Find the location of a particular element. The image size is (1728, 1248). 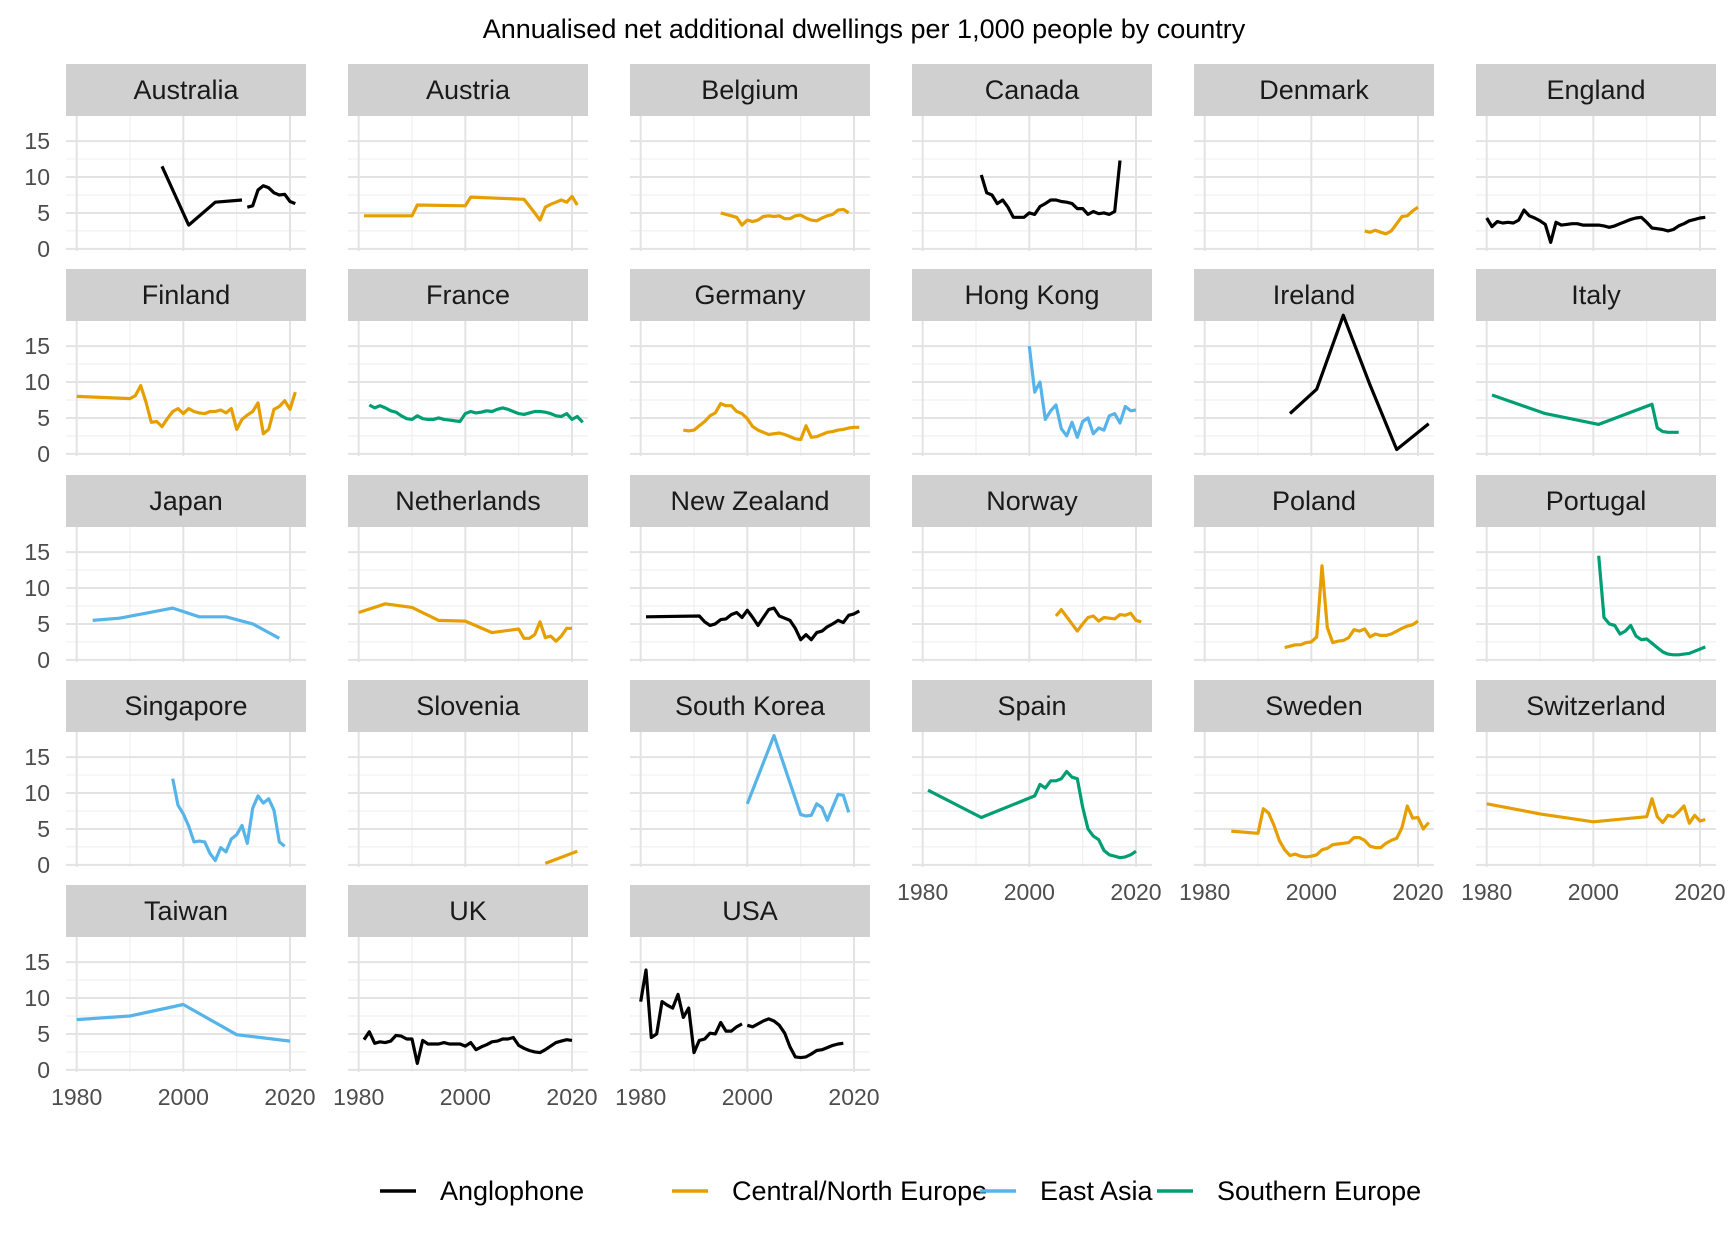

panel-uk: UK 1980 2000 2020 is located at coordinates (465, 997).